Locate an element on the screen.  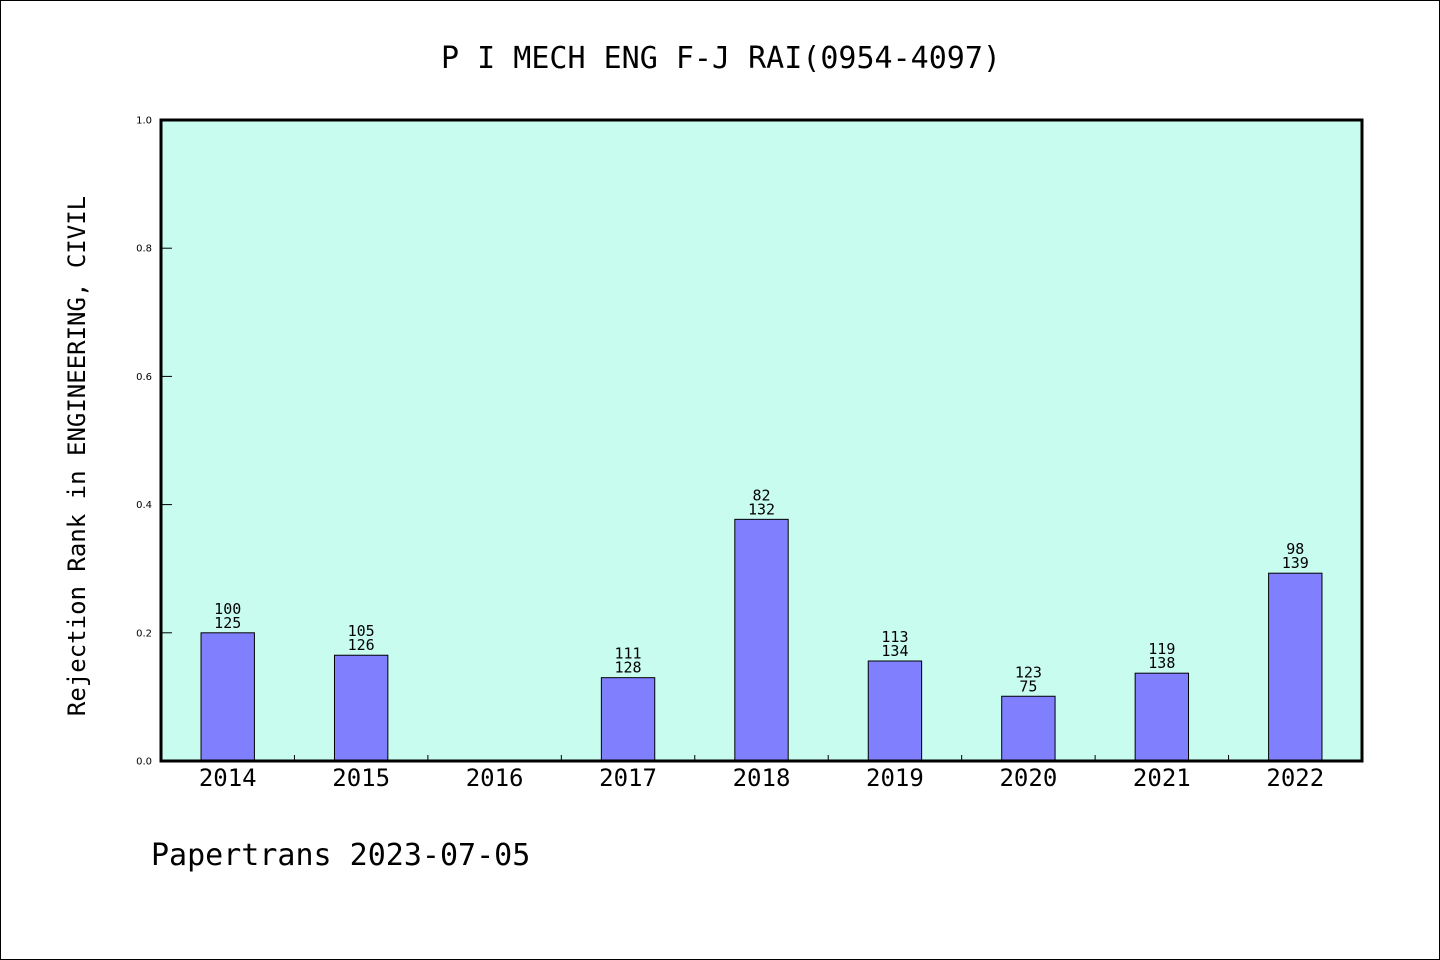
bar-label-top: 82 is located at coordinates (761, 495).